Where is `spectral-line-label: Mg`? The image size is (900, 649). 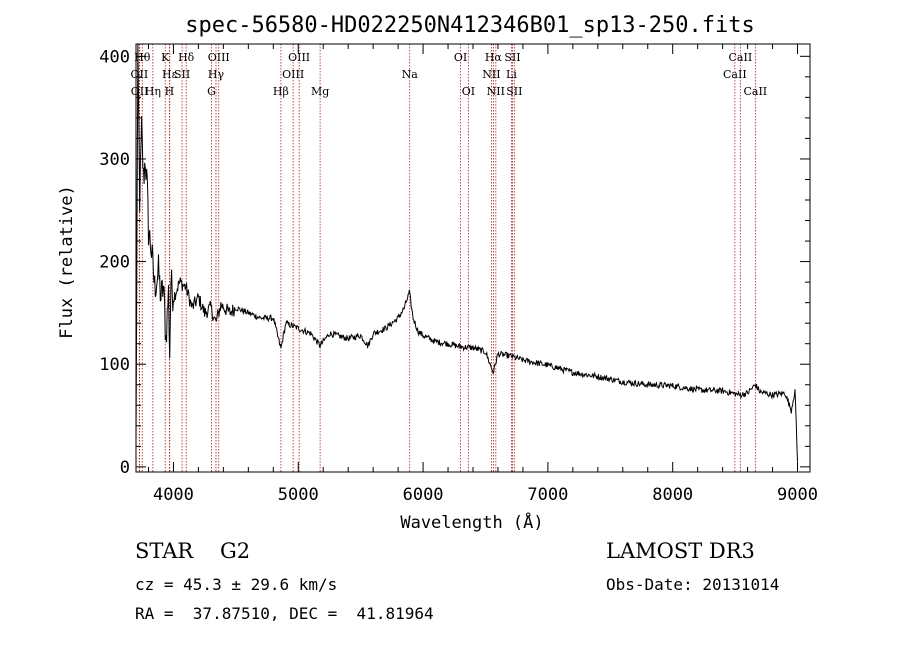 spectral-line-label: Mg is located at coordinates (320, 91).